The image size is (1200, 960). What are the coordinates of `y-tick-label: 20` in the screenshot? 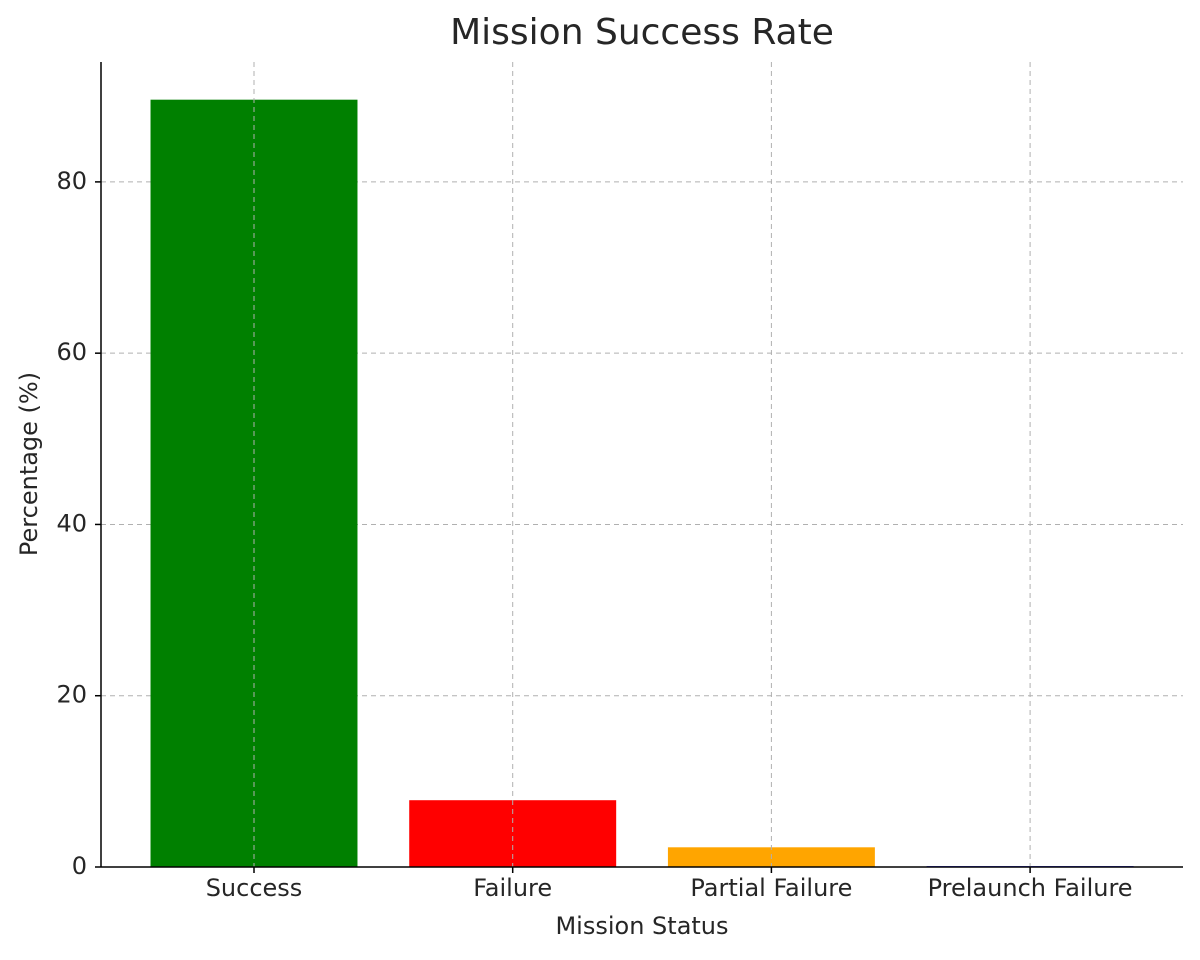 It's located at (71, 695).